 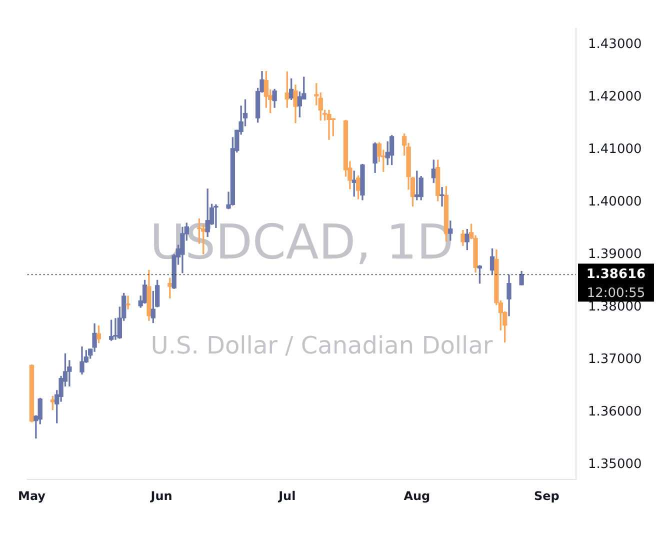 What do you see at coordinates (547, 495) in the screenshot?
I see `x-tick-label: Sep` at bounding box center [547, 495].